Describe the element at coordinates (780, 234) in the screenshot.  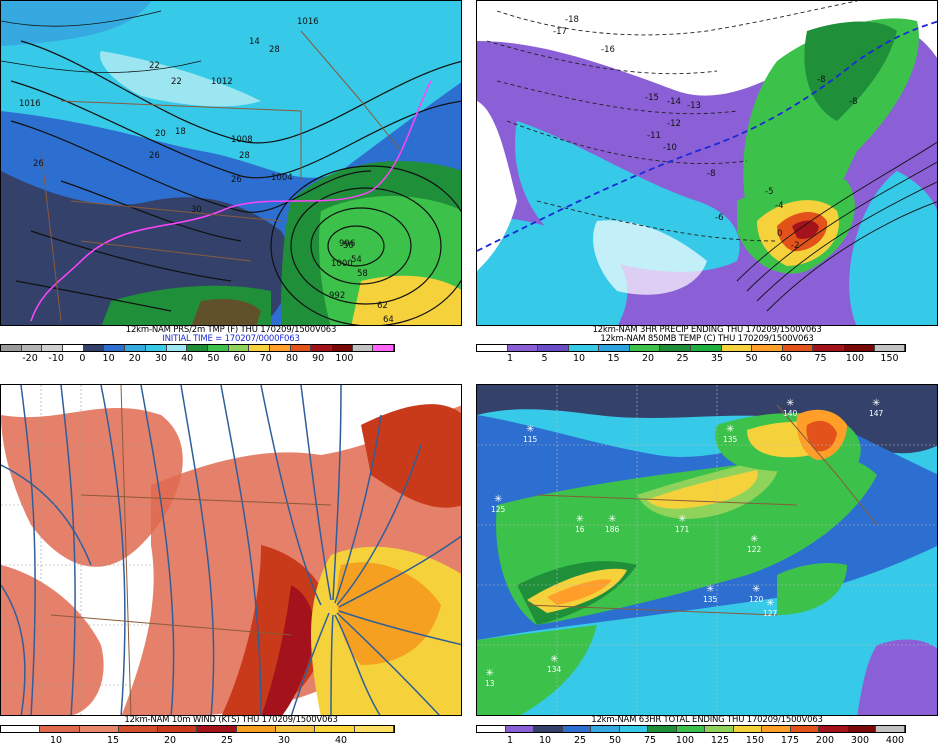
I see `temp-label: 0` at that location.